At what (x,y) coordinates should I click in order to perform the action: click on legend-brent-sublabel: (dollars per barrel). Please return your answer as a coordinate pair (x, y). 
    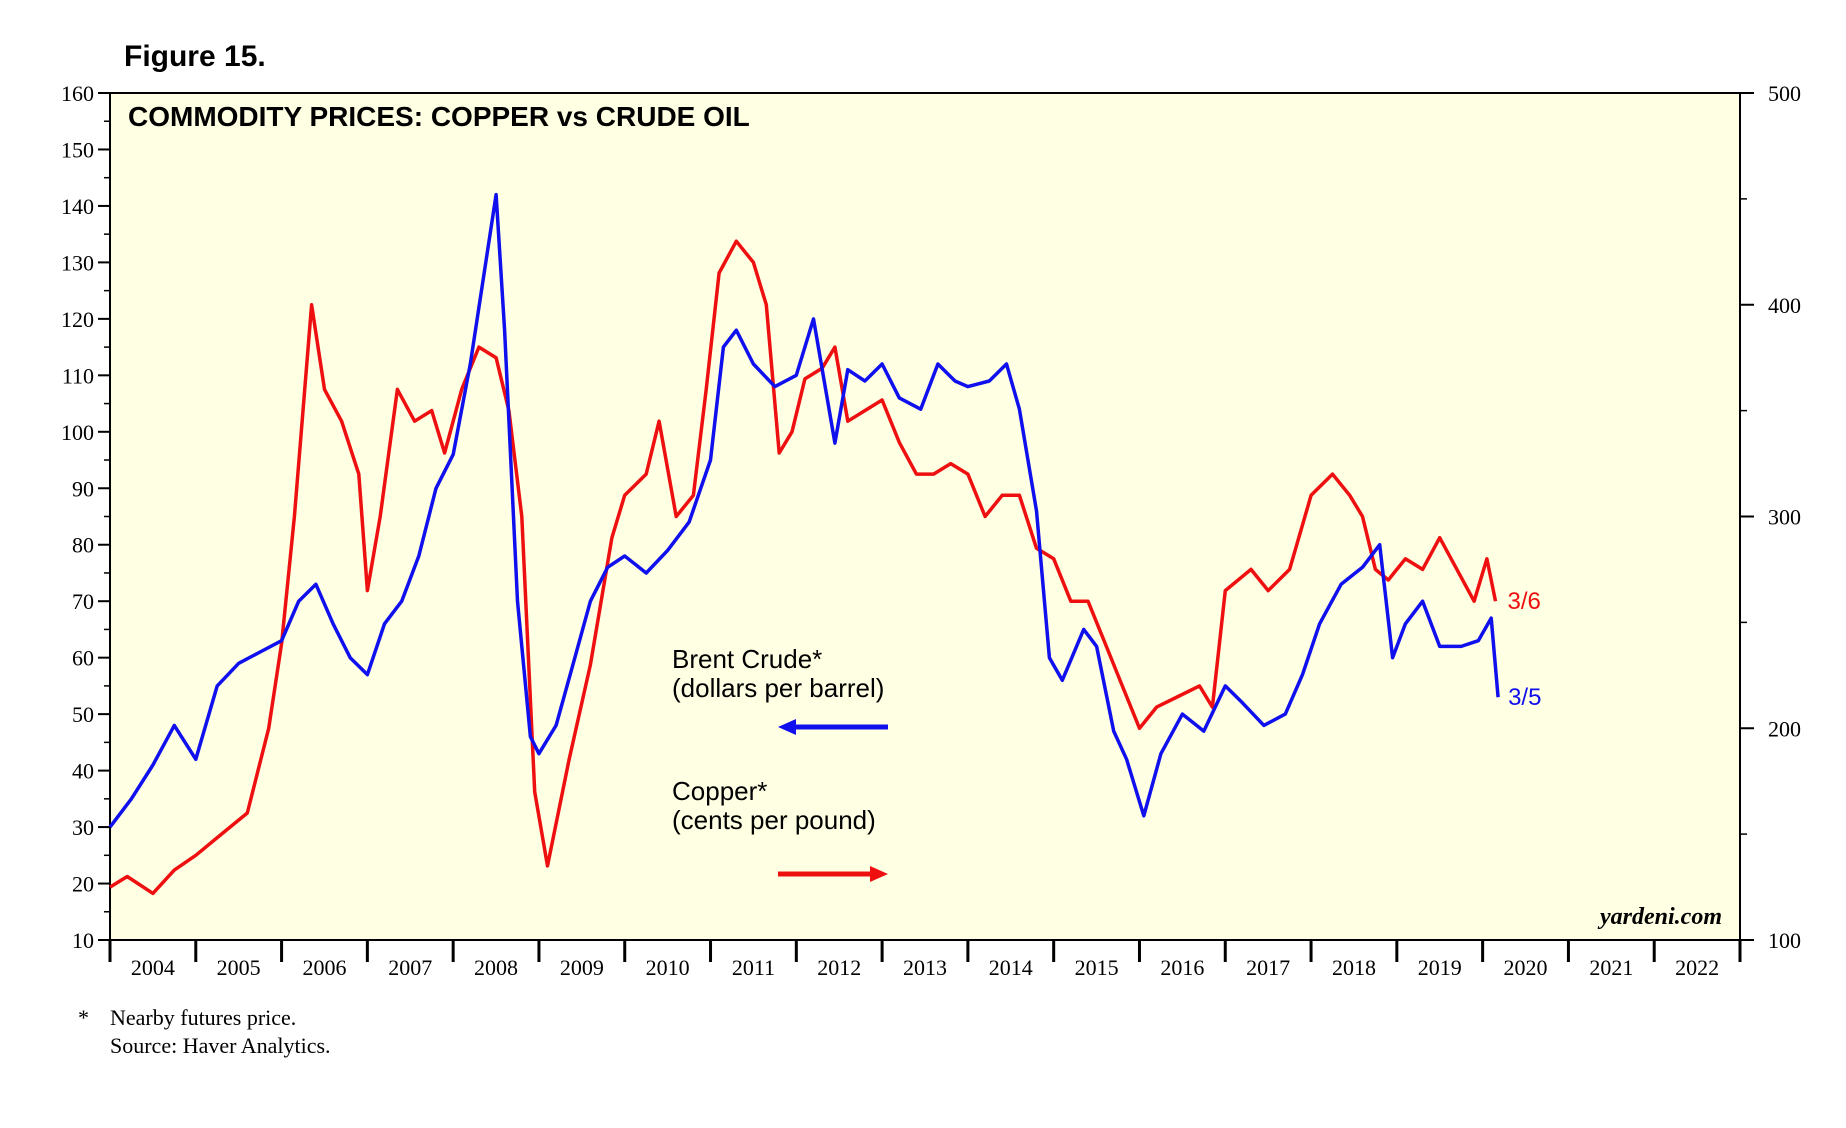
    Looking at the image, I should click on (778, 688).